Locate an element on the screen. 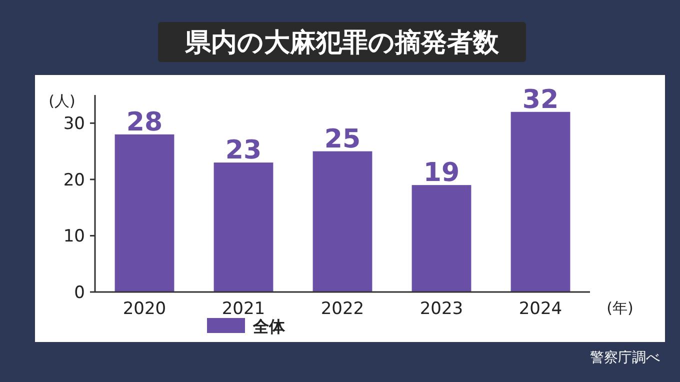 The height and width of the screenshot is (382, 680). x-tick-label: 2024 is located at coordinates (540, 309).